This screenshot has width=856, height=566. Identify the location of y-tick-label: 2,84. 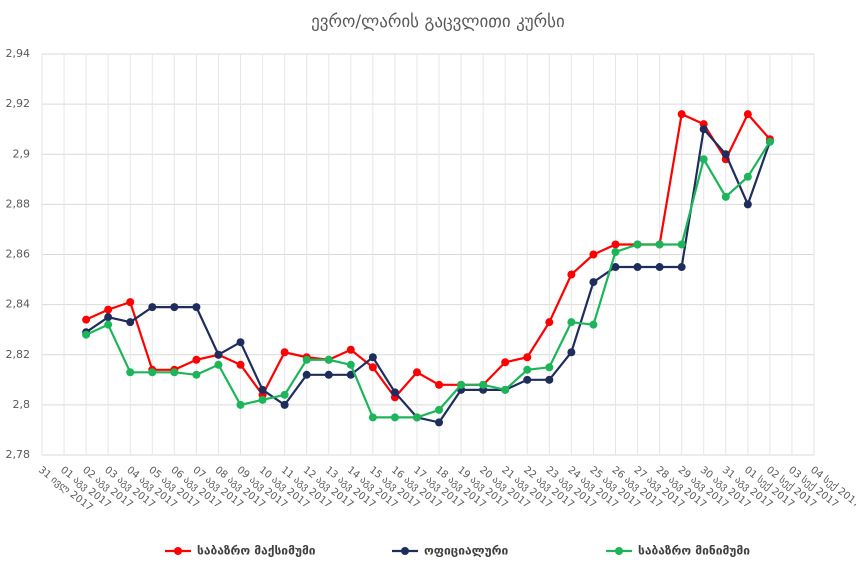
(18, 304).